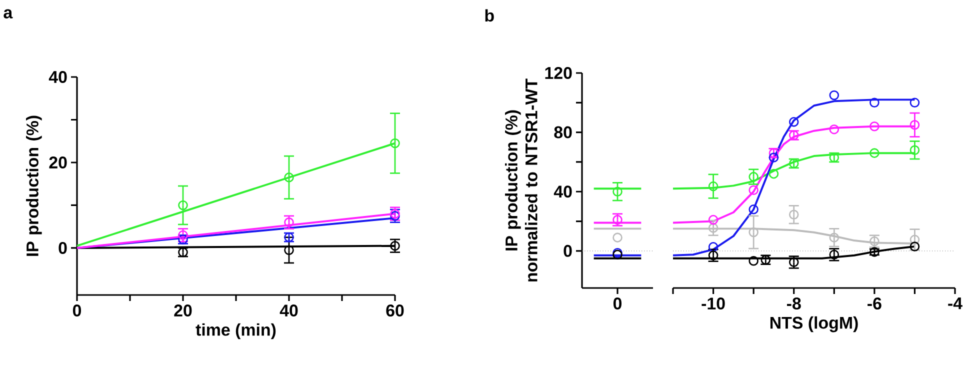  What do you see at coordinates (521, 180) in the screenshot?
I see `y-axis-title: IP production (%) normalized to NTSR1-WT` at bounding box center [521, 180].